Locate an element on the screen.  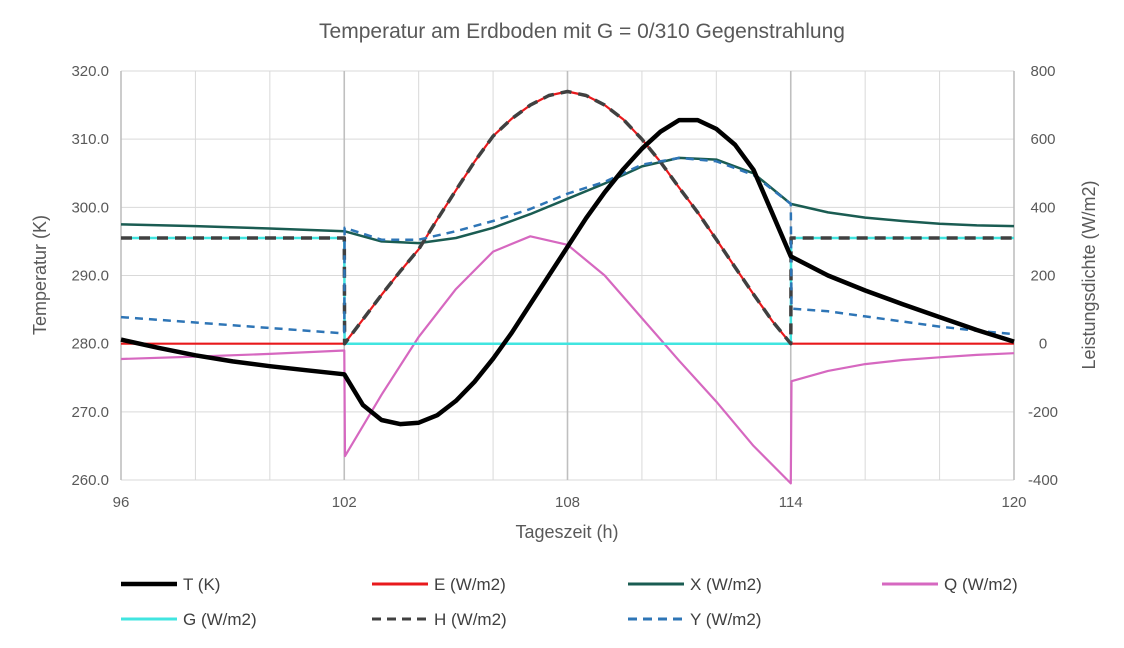
y2-tick-label: -400 is located at coordinates (1043, 480).